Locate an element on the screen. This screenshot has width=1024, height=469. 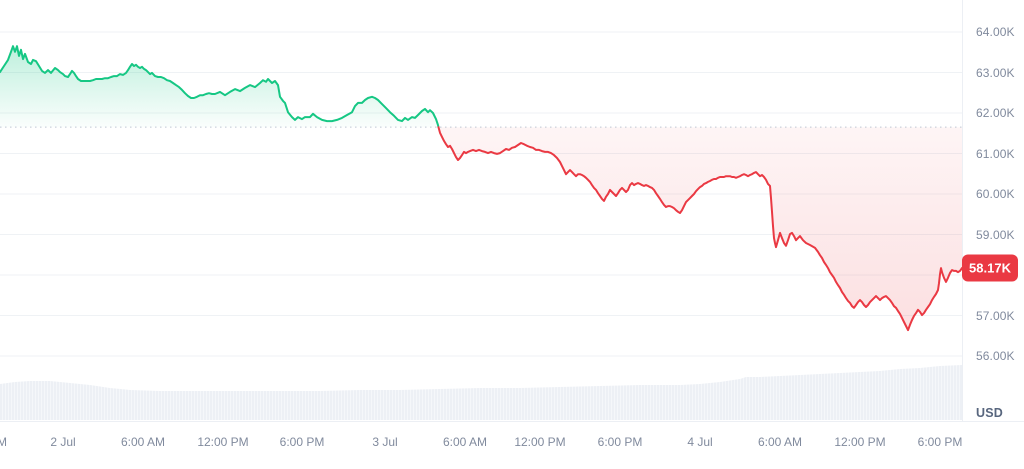
price-line-up is located at coordinates (220, 87).